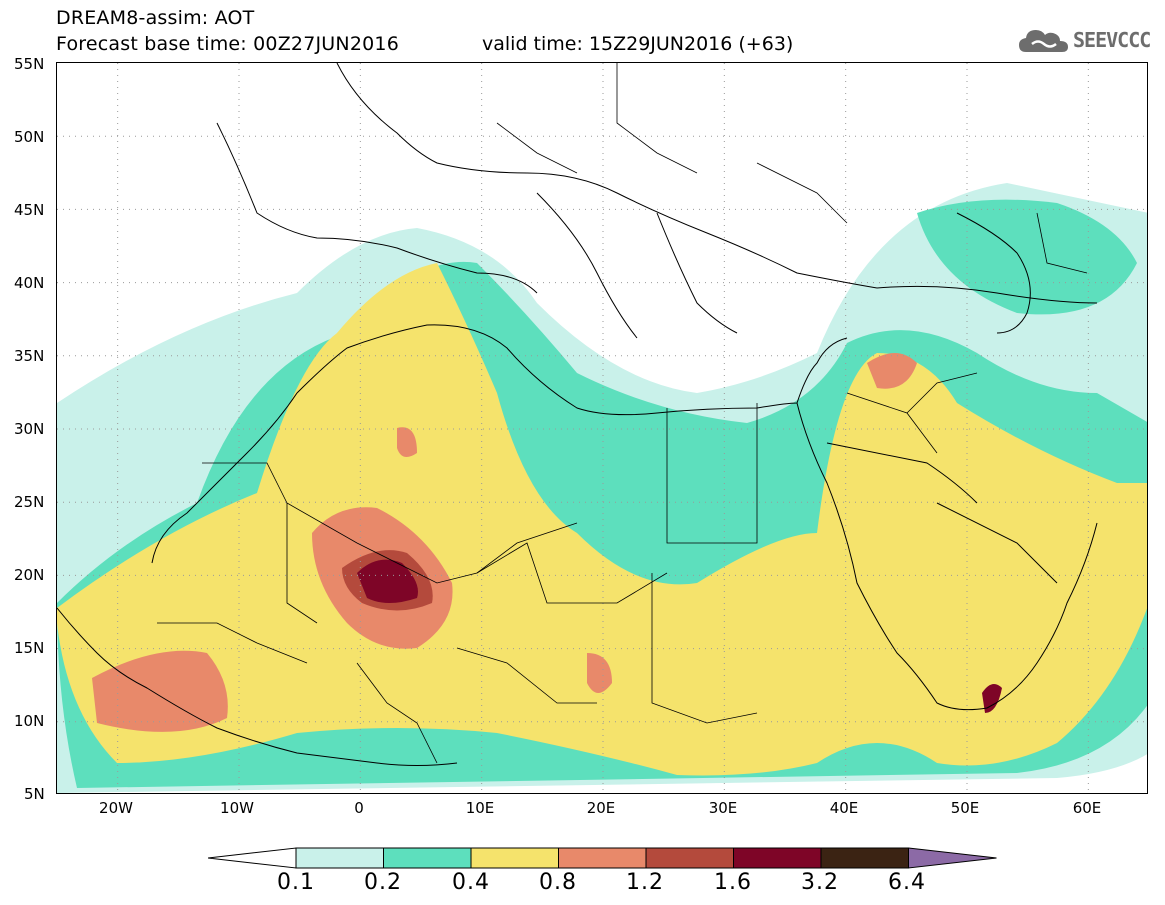  What do you see at coordinates (480, 808) in the screenshot?
I see `lon-label-10e: 10E` at bounding box center [480, 808].